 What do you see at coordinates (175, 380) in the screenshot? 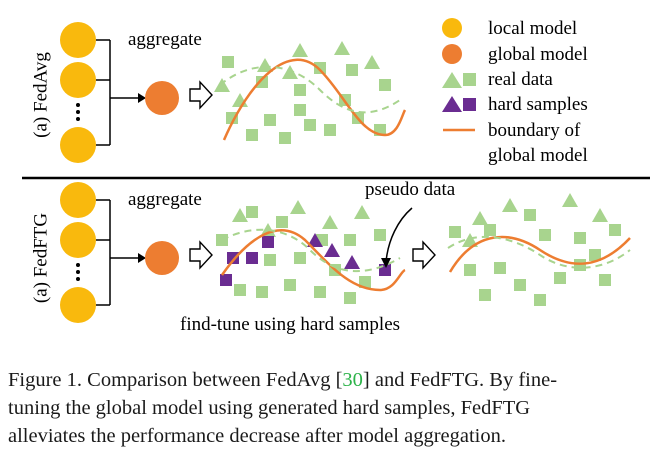
I see `caption-text: Figure 1. Comparison between FedAvg [` at bounding box center [175, 380].